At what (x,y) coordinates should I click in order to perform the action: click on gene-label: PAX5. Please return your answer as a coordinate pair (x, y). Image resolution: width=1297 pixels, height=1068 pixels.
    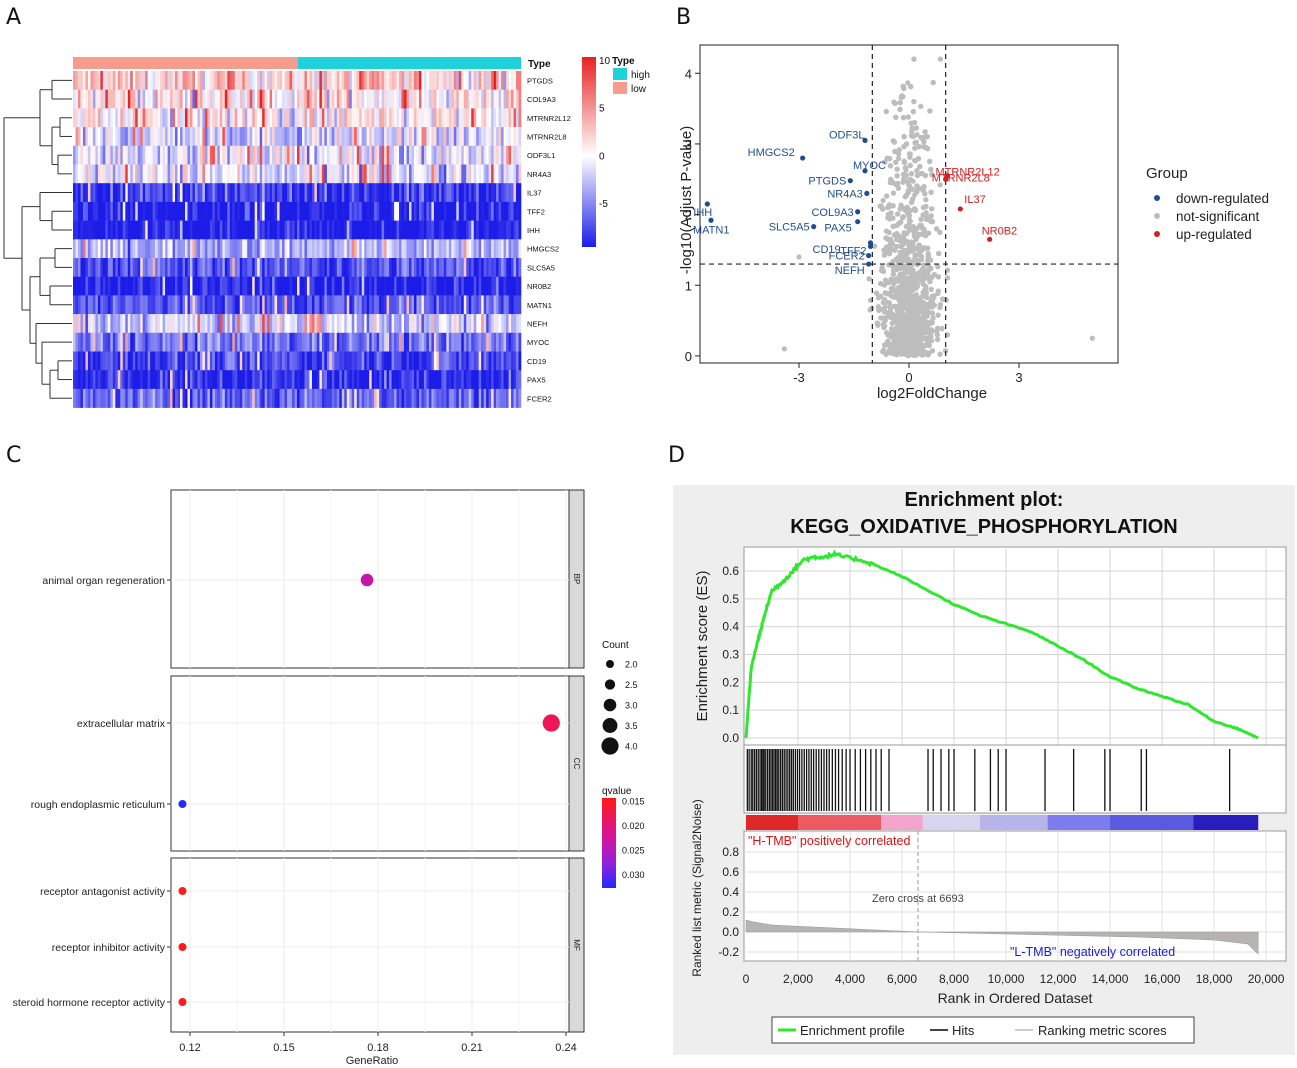
    Looking at the image, I should click on (536, 380).